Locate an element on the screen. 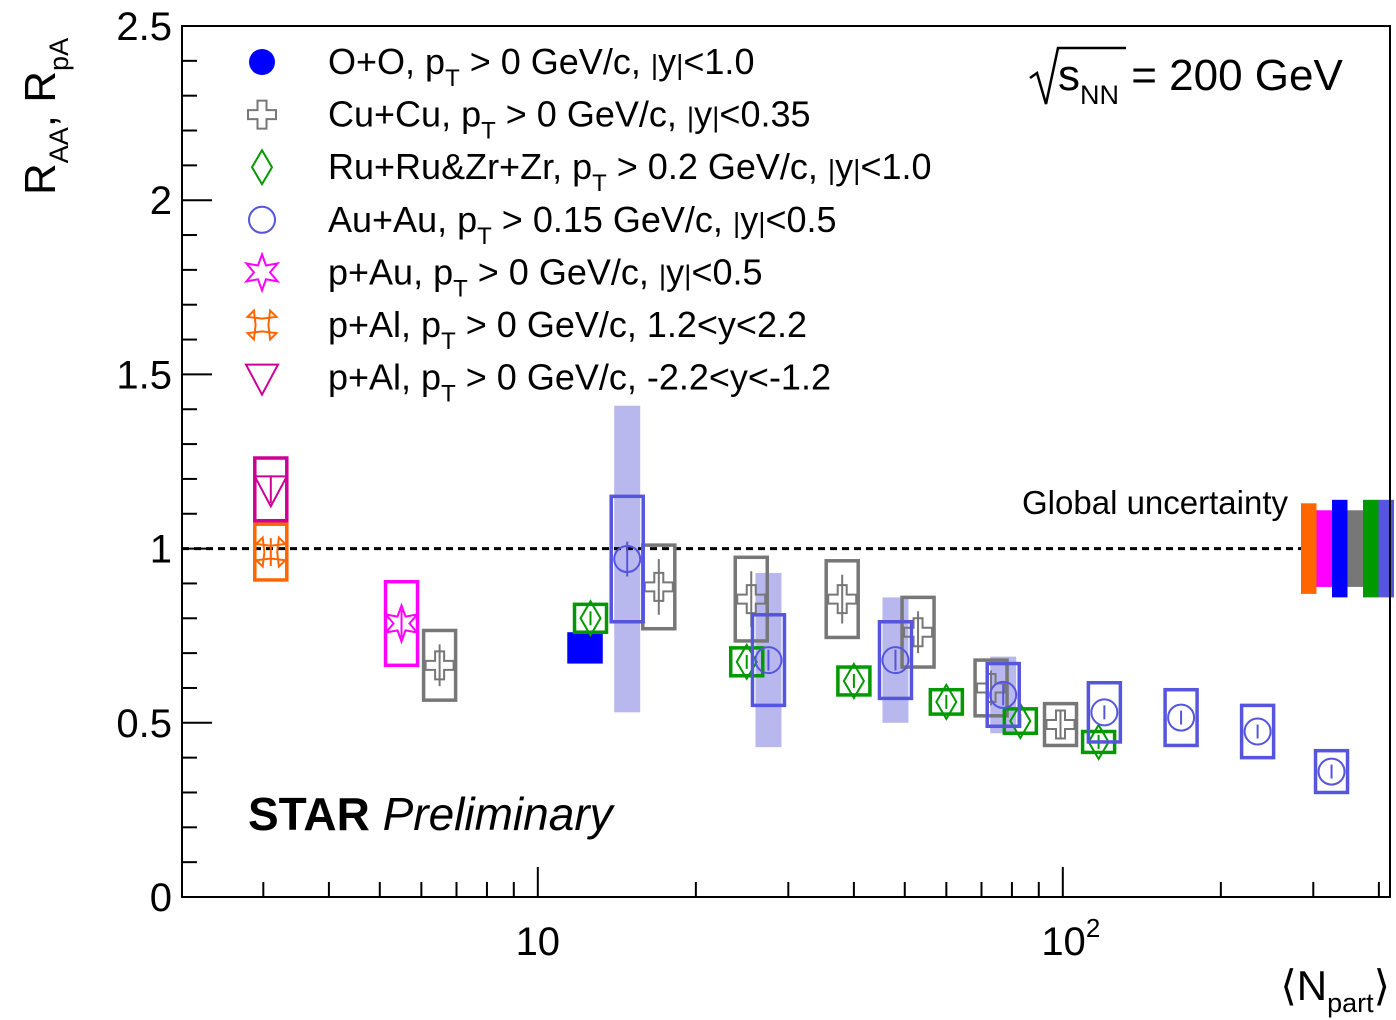 This screenshot has width=1396, height=1020. legend-item-cucu: Cu+Cu, pT > 0 GeV/c, |y|<0.35 is located at coordinates (529, 119).